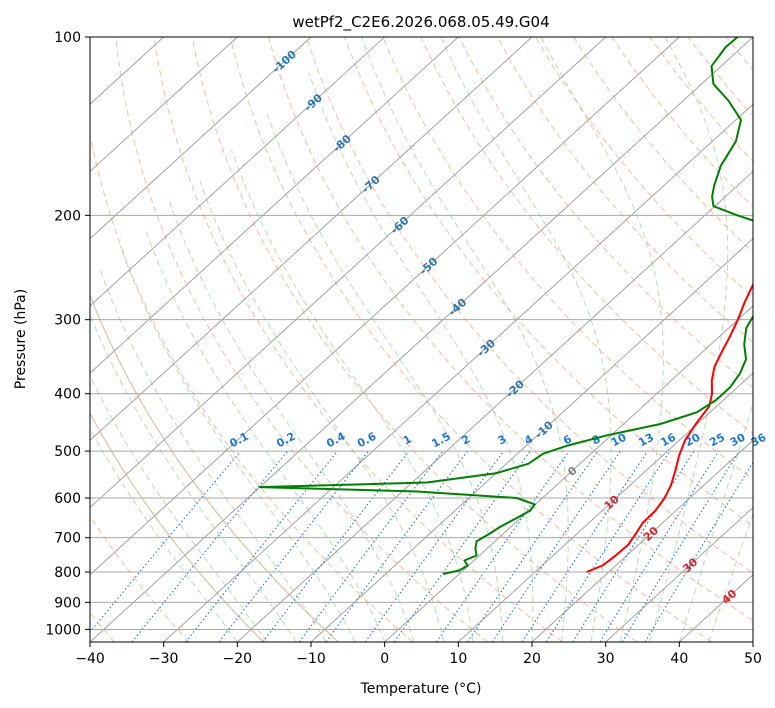 This screenshot has width=775, height=708. I want to click on y-tick-label: 1000, so click(63, 630).